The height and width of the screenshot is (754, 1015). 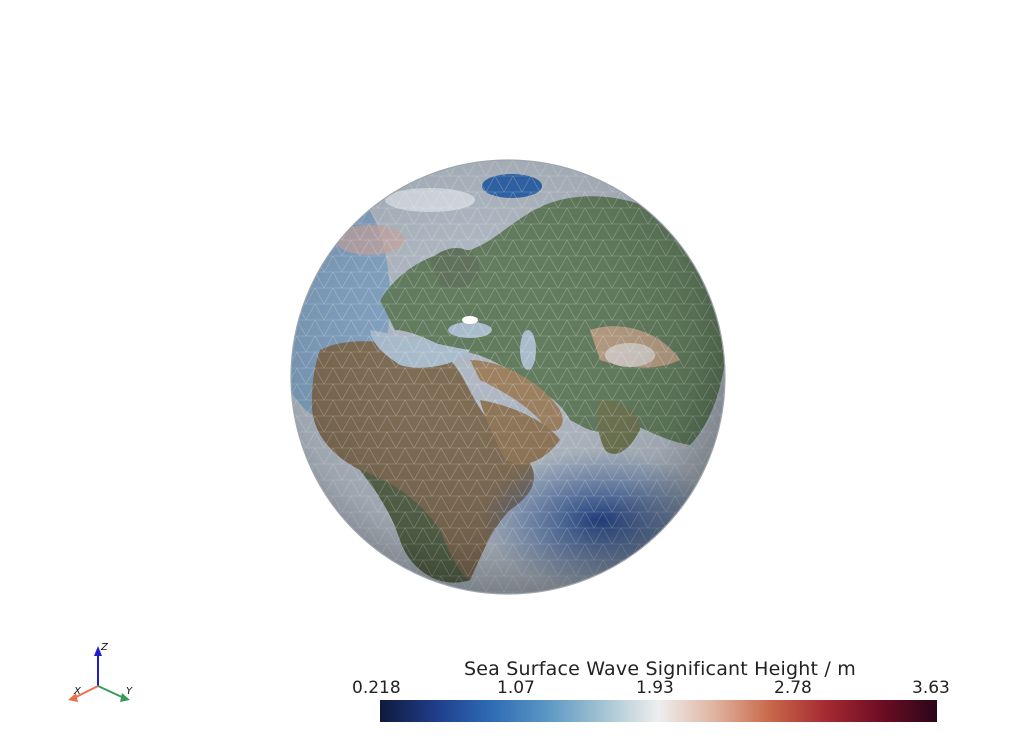 What do you see at coordinates (931, 688) in the screenshot?
I see `scalar-bar-tick-4: 3.63` at bounding box center [931, 688].